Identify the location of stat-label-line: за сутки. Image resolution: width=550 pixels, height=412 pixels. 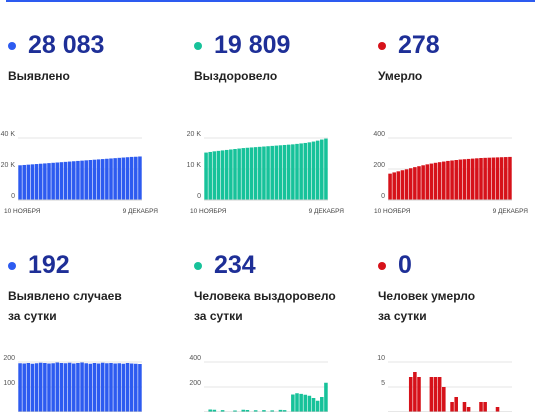
(32, 316).